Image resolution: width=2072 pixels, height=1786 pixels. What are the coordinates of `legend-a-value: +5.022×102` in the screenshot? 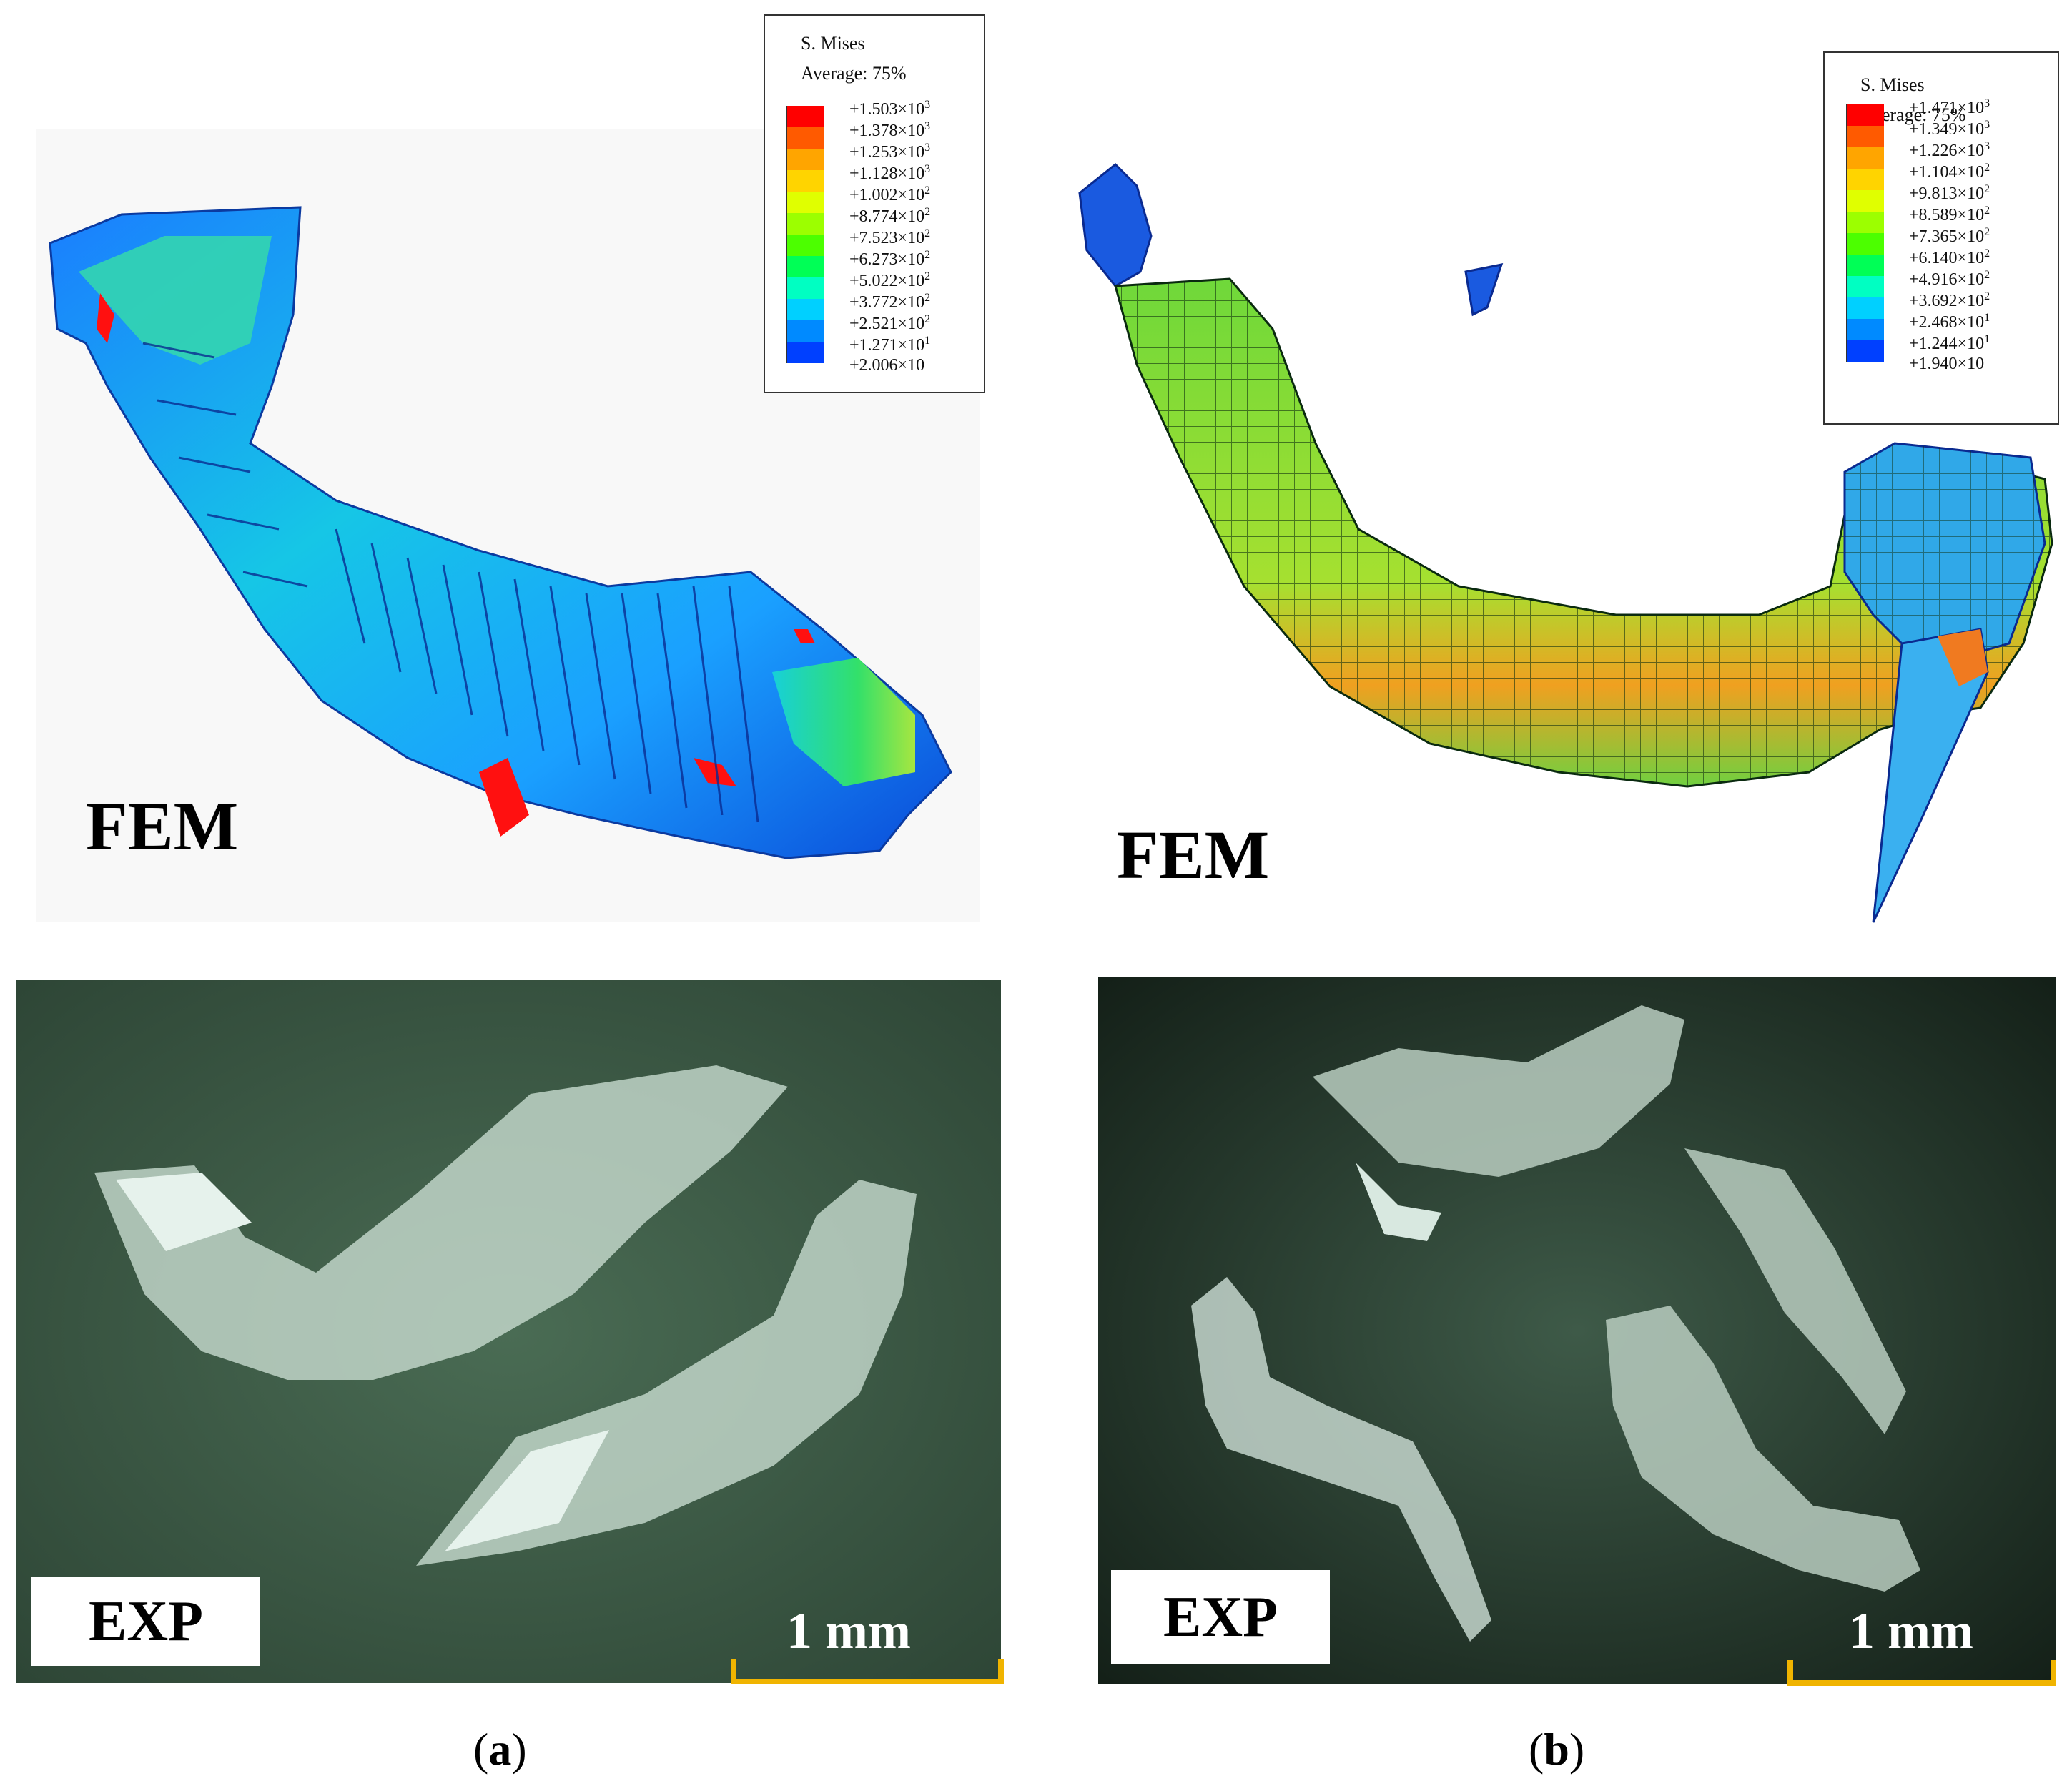 It's located at (890, 280).